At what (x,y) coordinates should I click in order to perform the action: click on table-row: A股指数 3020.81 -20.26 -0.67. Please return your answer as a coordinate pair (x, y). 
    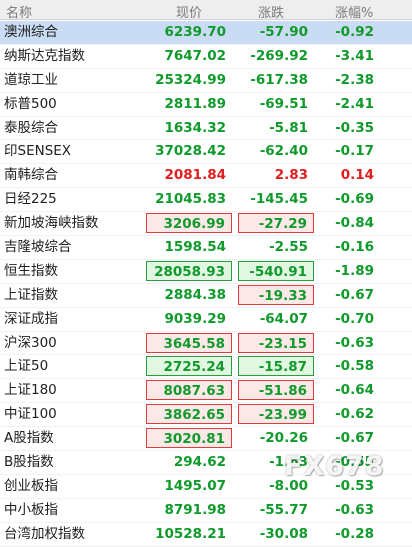
    Looking at the image, I should click on (206, 439).